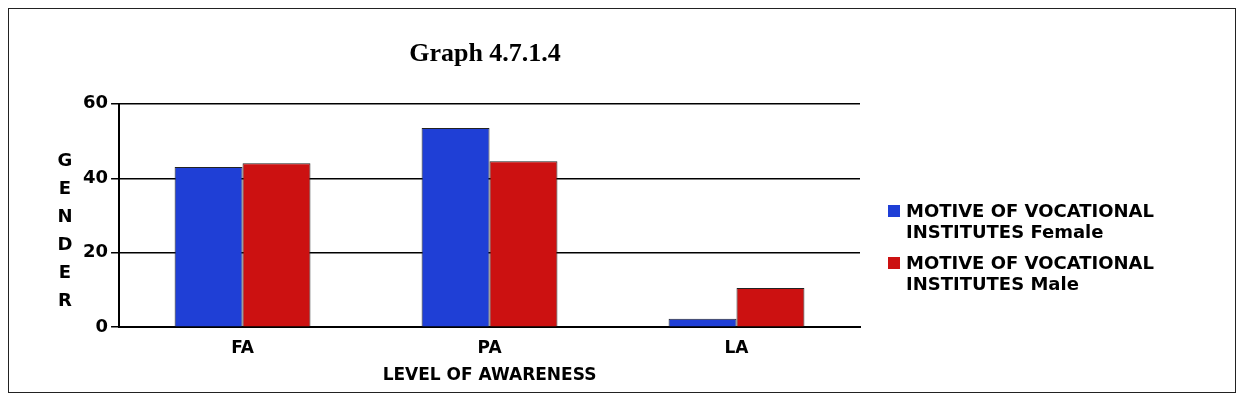 The image size is (1246, 403). I want to click on chart-title: Graph 4.7.1.4, so click(485, 53).